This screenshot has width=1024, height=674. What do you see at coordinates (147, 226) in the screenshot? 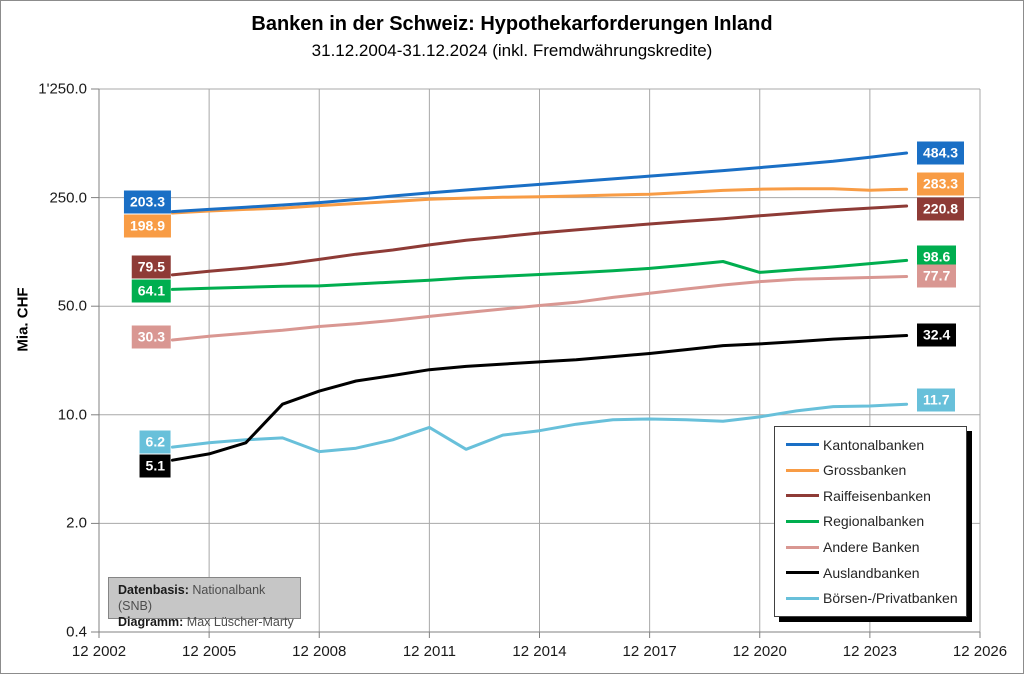
I see `start-value-label-grossbanken: 198.9` at bounding box center [147, 226].